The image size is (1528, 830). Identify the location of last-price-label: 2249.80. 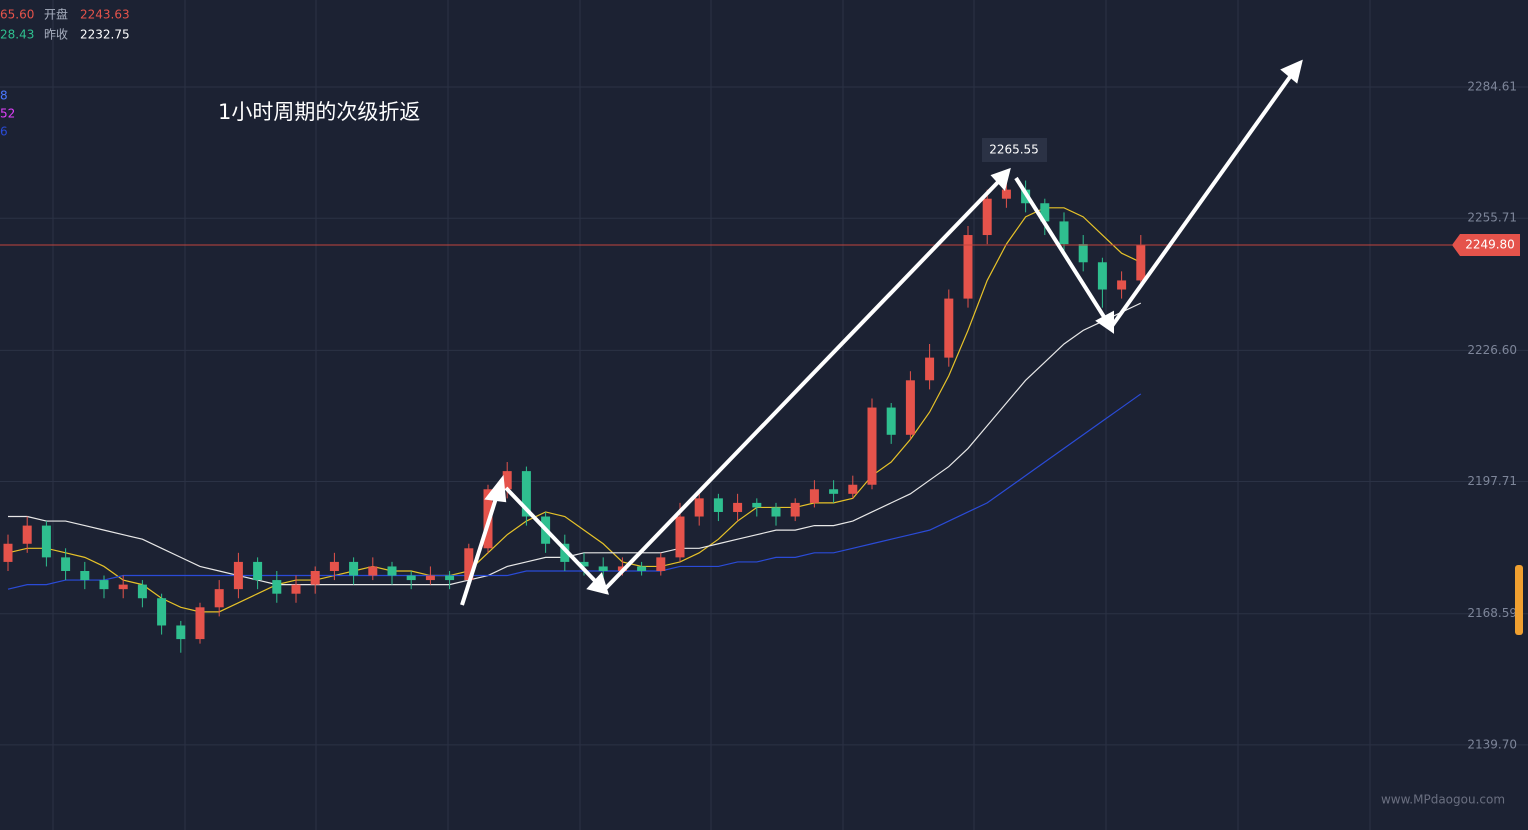
(1490, 245).